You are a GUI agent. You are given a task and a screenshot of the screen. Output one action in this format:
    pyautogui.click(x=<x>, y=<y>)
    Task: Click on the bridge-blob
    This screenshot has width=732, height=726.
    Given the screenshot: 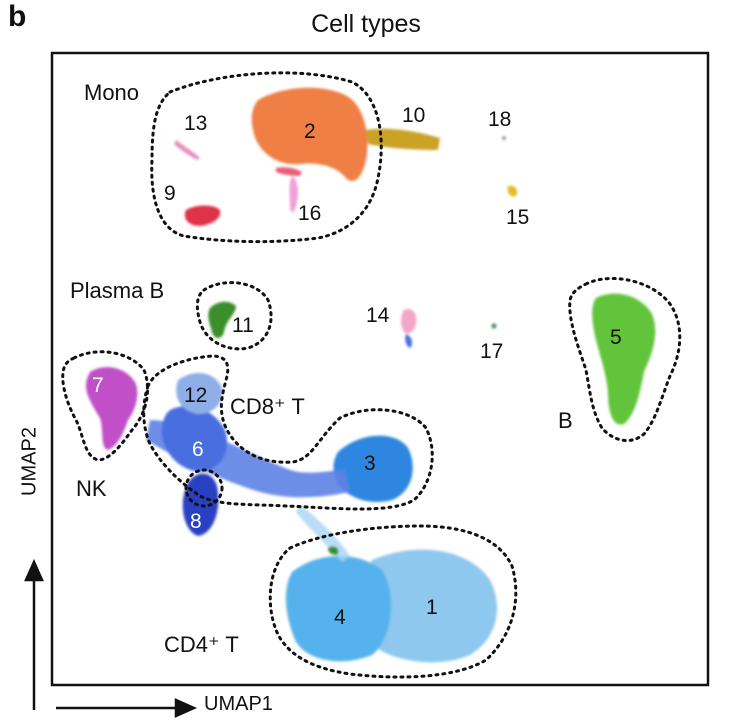 What is the action you would take?
    pyautogui.click(x=323, y=533)
    